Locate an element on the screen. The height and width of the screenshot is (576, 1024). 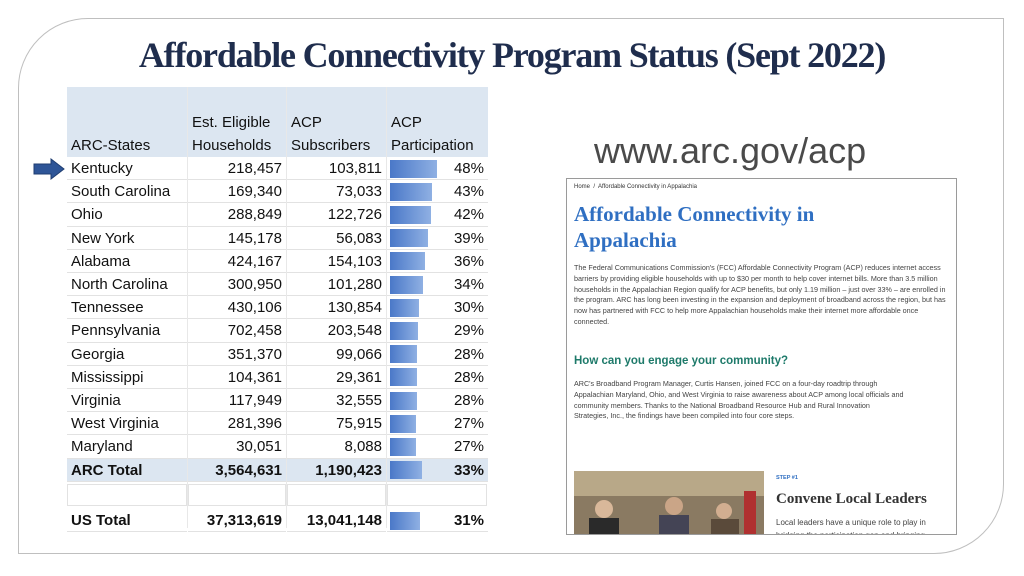
number-cell: 218,457 is located at coordinates (237, 169).